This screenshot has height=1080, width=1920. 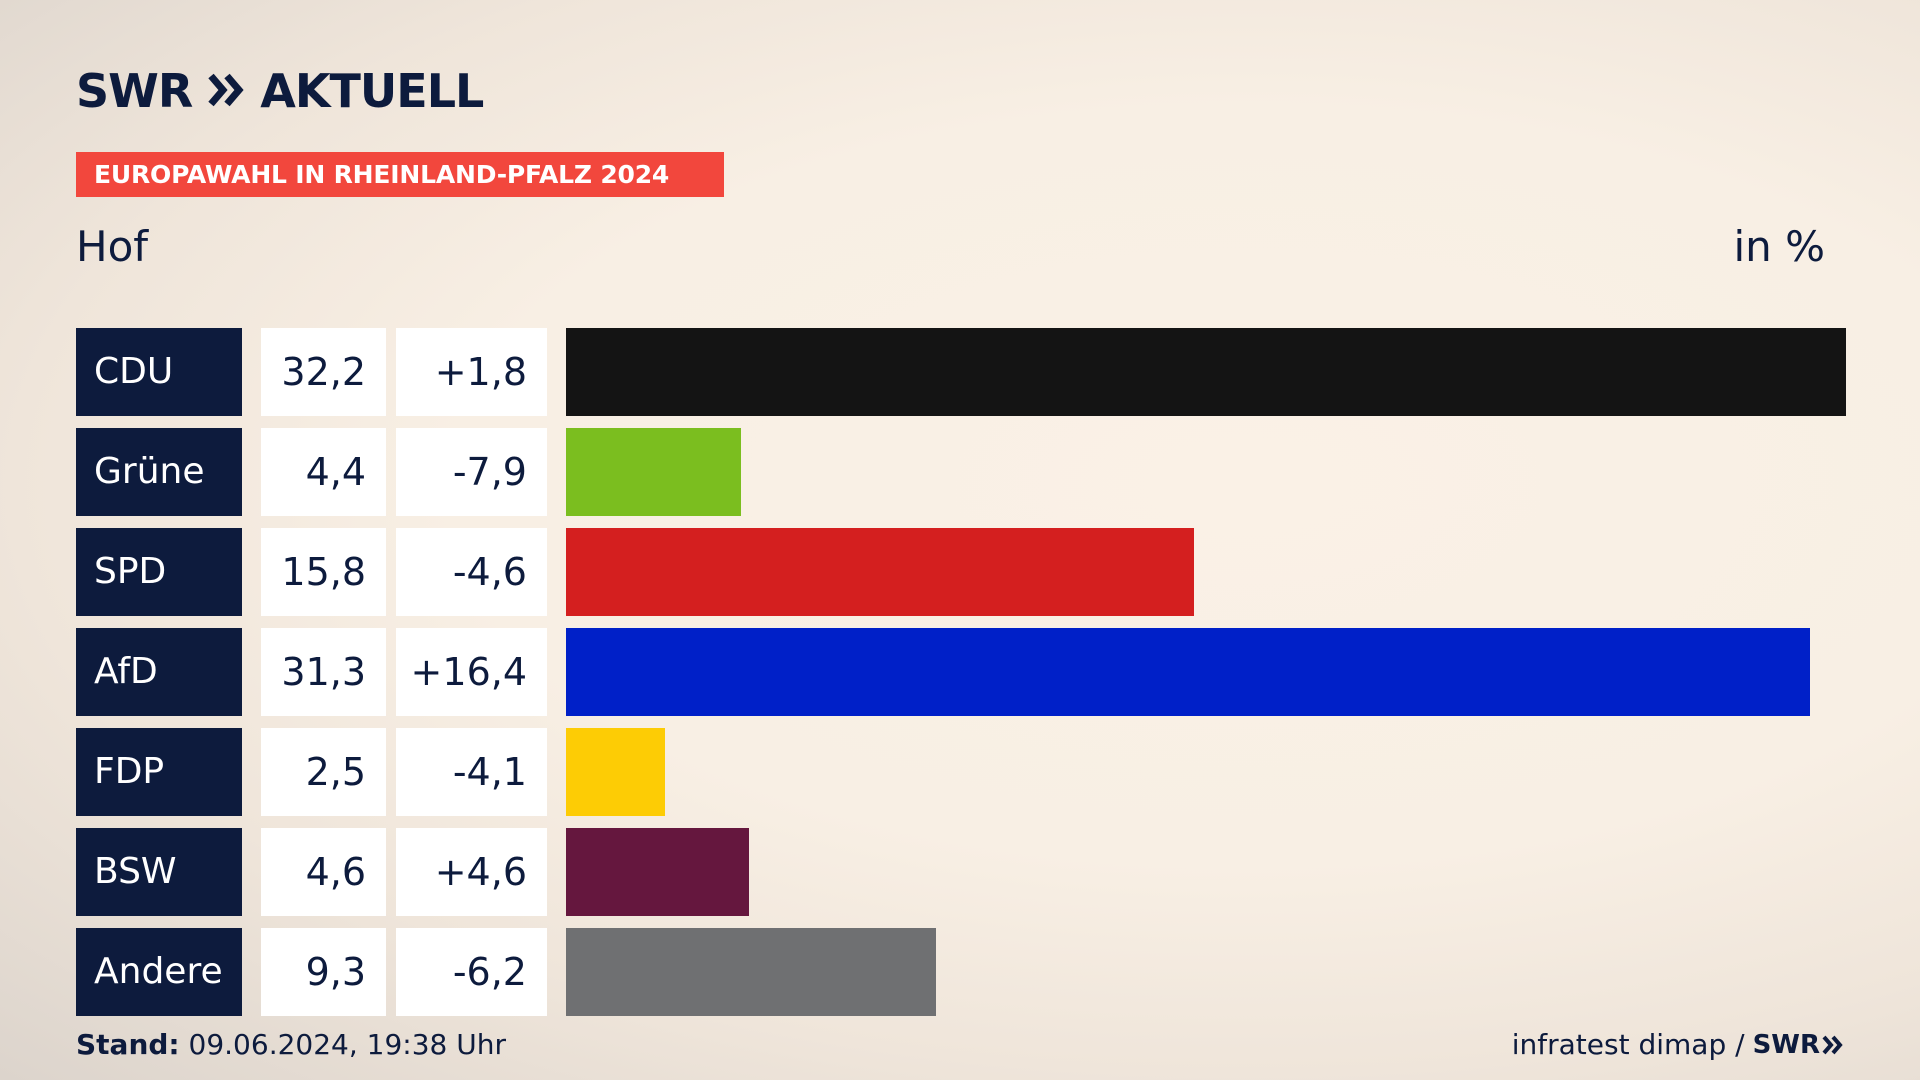 What do you see at coordinates (159, 972) in the screenshot?
I see `party-label: Andere` at bounding box center [159, 972].